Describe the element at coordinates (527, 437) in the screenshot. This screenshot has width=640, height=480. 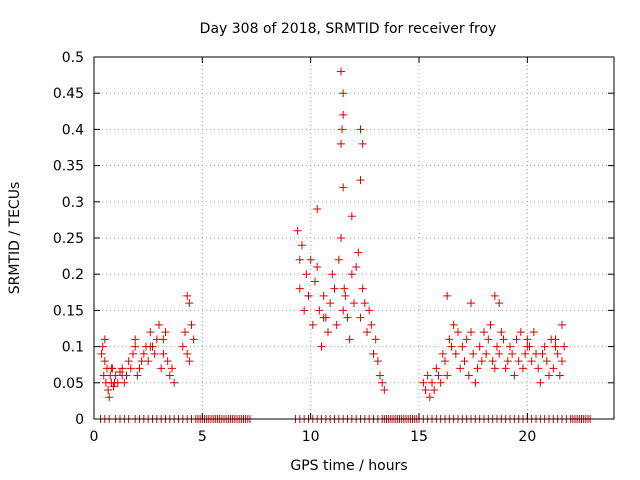
I see `x-tick-label: 20` at that location.